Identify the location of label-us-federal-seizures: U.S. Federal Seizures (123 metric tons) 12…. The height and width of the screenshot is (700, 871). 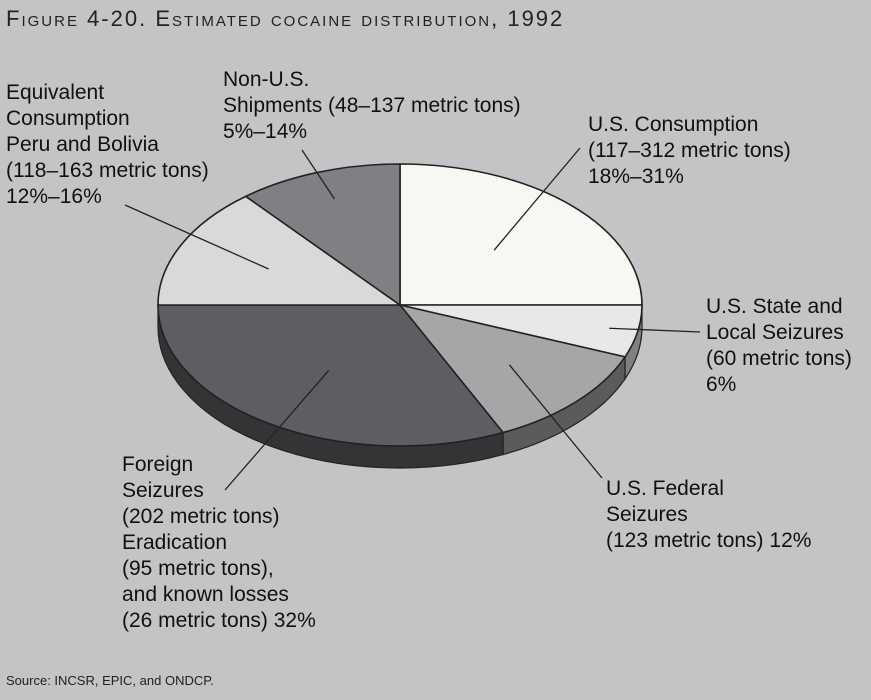
(708, 515).